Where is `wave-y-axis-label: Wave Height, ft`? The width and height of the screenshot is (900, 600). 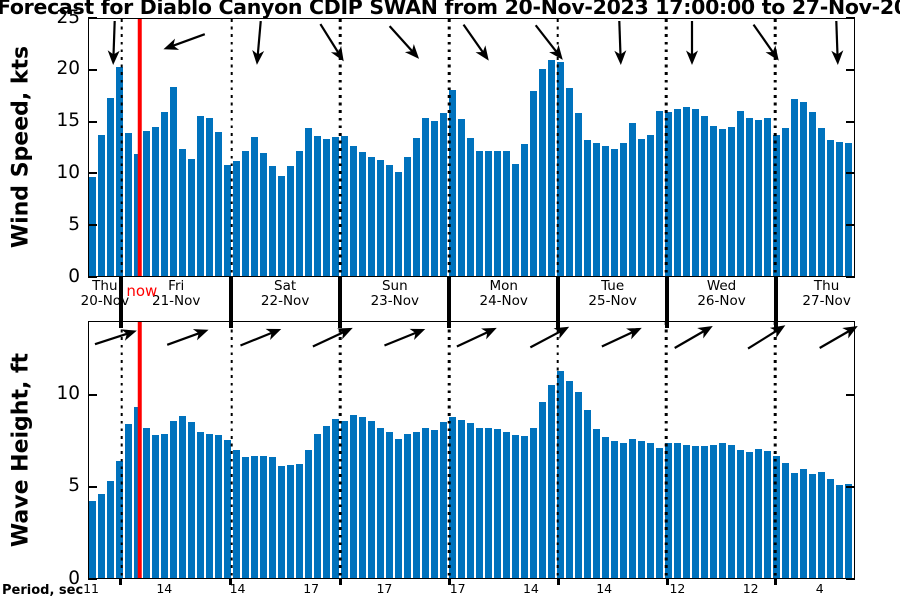 wave-y-axis-label: Wave Height, ft is located at coordinates (21, 450).